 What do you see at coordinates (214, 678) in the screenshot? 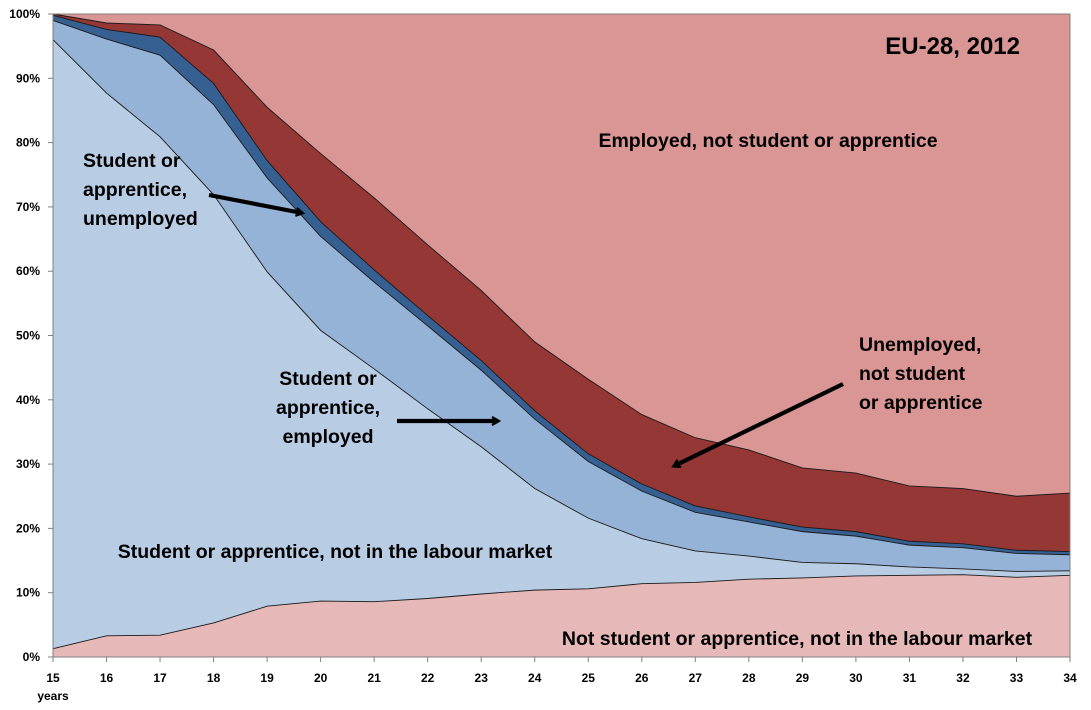
I see `x-tick-label: 18` at bounding box center [214, 678].